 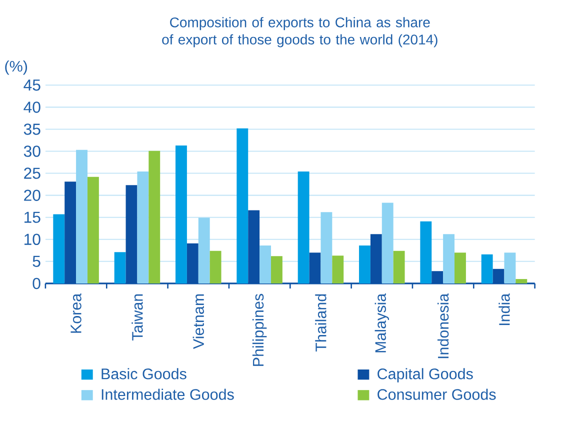 I want to click on x-tick-label: India, so click(x=504, y=310).